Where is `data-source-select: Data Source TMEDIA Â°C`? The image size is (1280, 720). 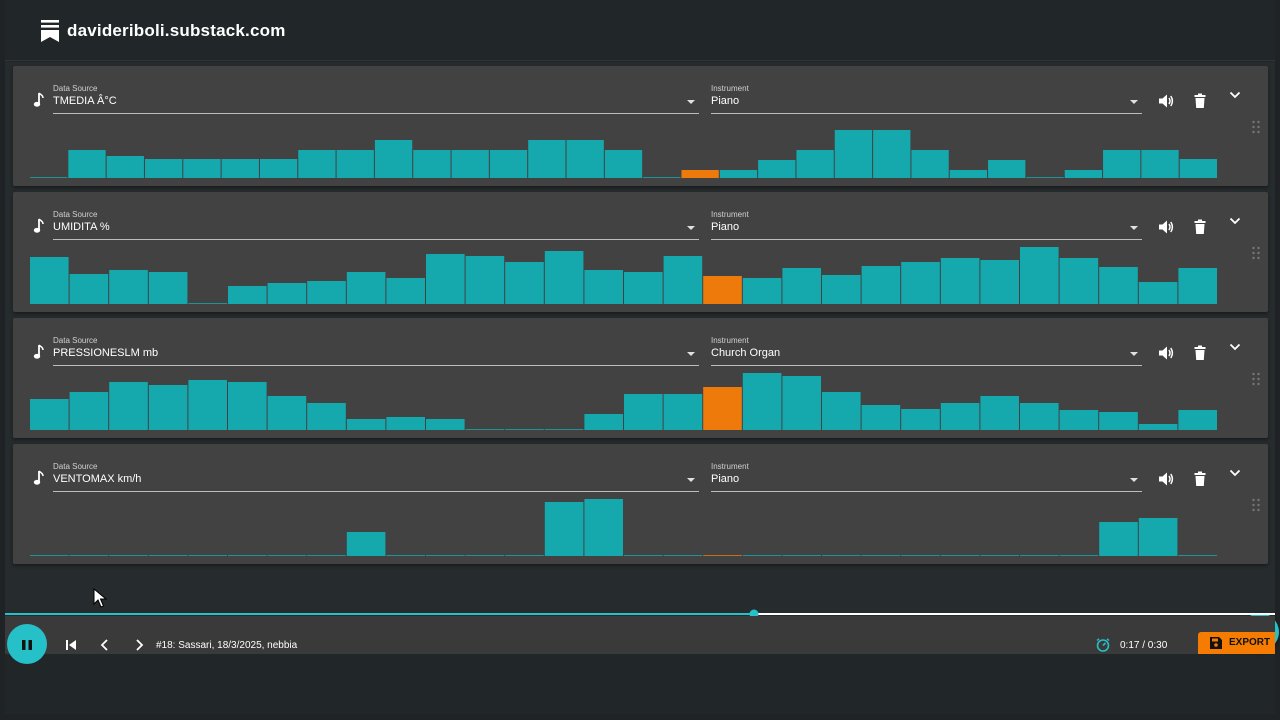
data-source-select: Data Source TMEDIA Â°C is located at coordinates (376, 99).